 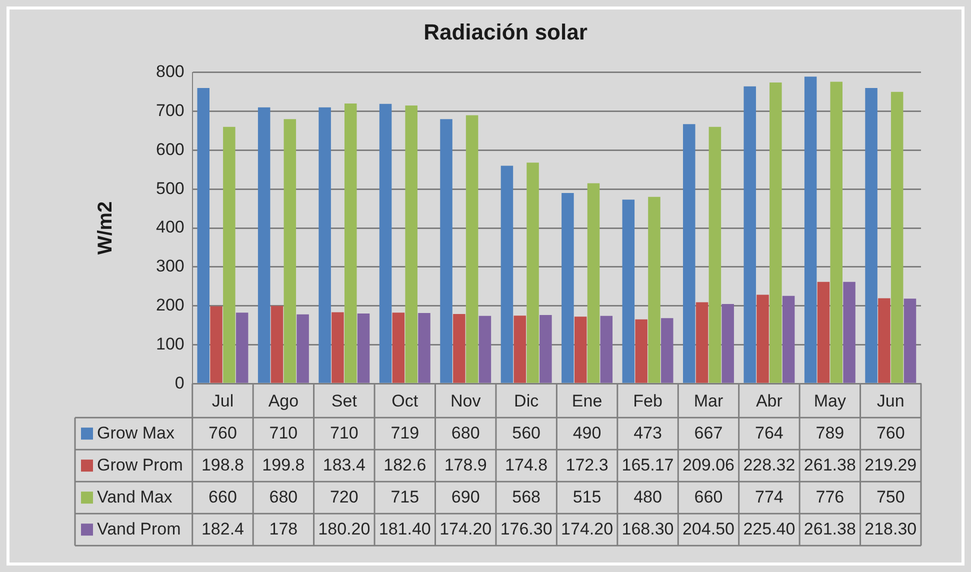 What do you see at coordinates (170, 149) in the screenshot?
I see `y-tick-label: 600` at bounding box center [170, 149].